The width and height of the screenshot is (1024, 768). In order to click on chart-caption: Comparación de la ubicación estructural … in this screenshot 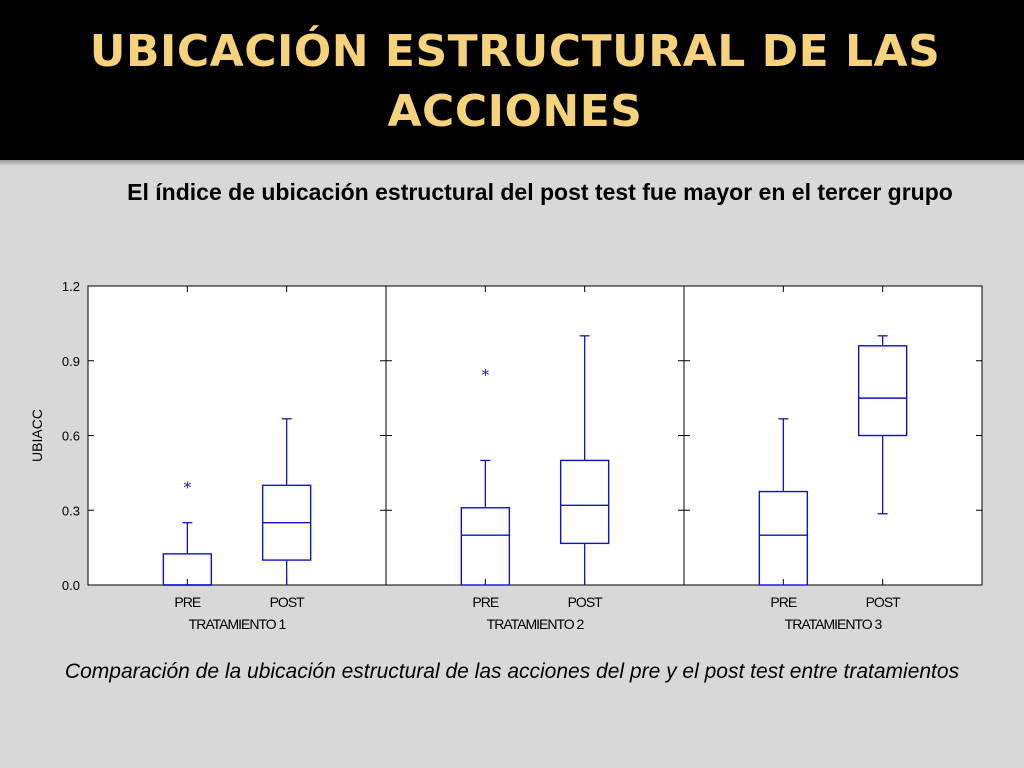, I will do `click(512, 671)`.